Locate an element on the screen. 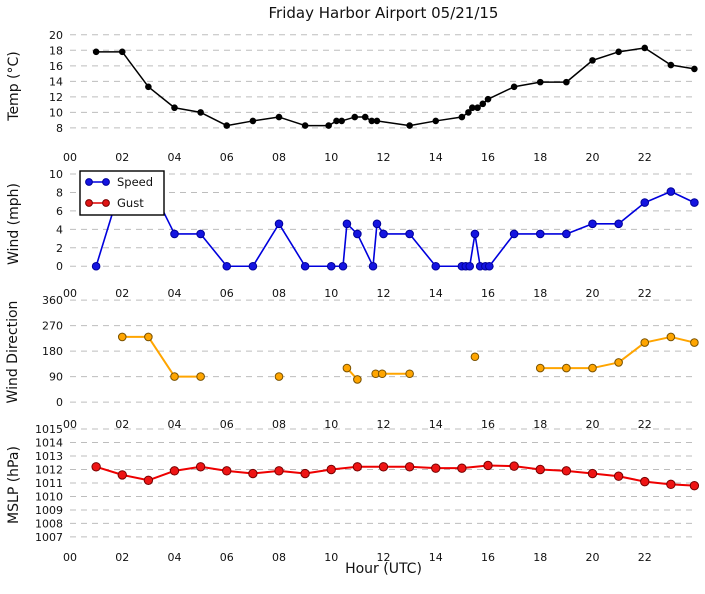 The width and height of the screenshot is (705, 594). y-tick-label: 360 is located at coordinates (52, 300).